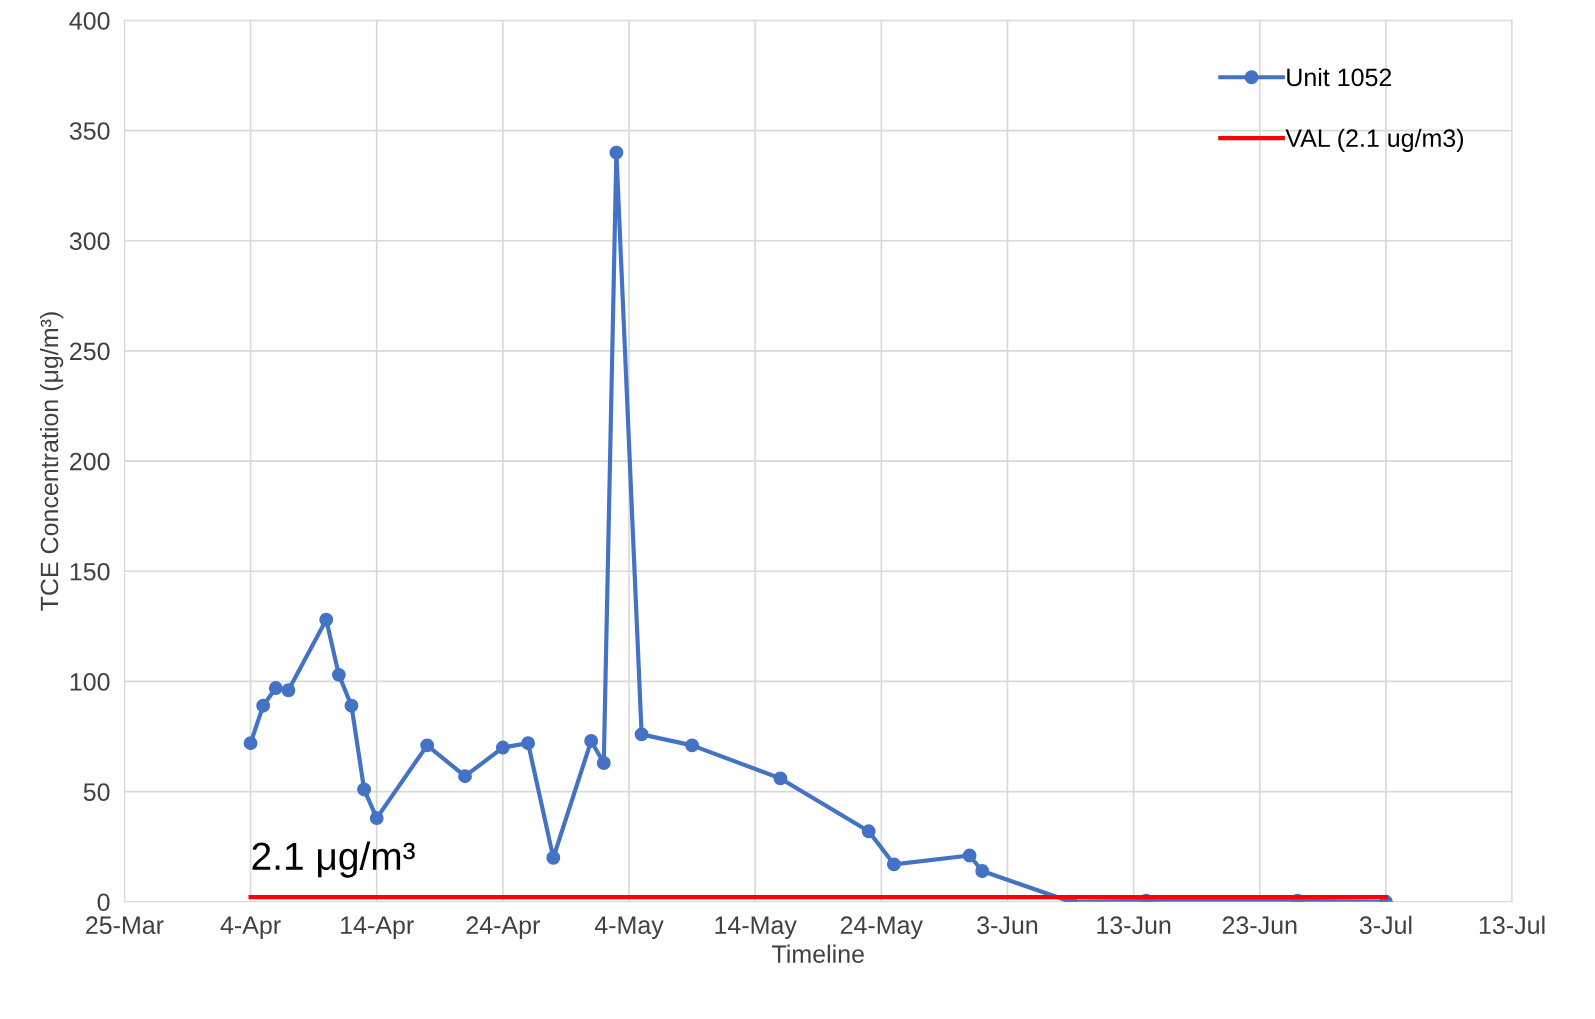 Image resolution: width=1595 pixels, height=1019 pixels. What do you see at coordinates (1374, 140) in the screenshot?
I see `legend-label: VAL (2.1 ug/m3)` at bounding box center [1374, 140].